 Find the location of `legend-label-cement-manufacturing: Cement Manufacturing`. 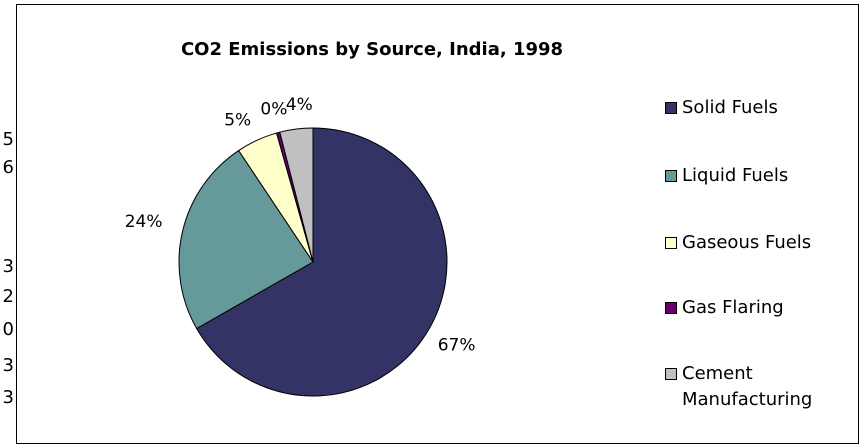

legend-label-cement-manufacturing: Cement Manufacturing is located at coordinates (762, 387).